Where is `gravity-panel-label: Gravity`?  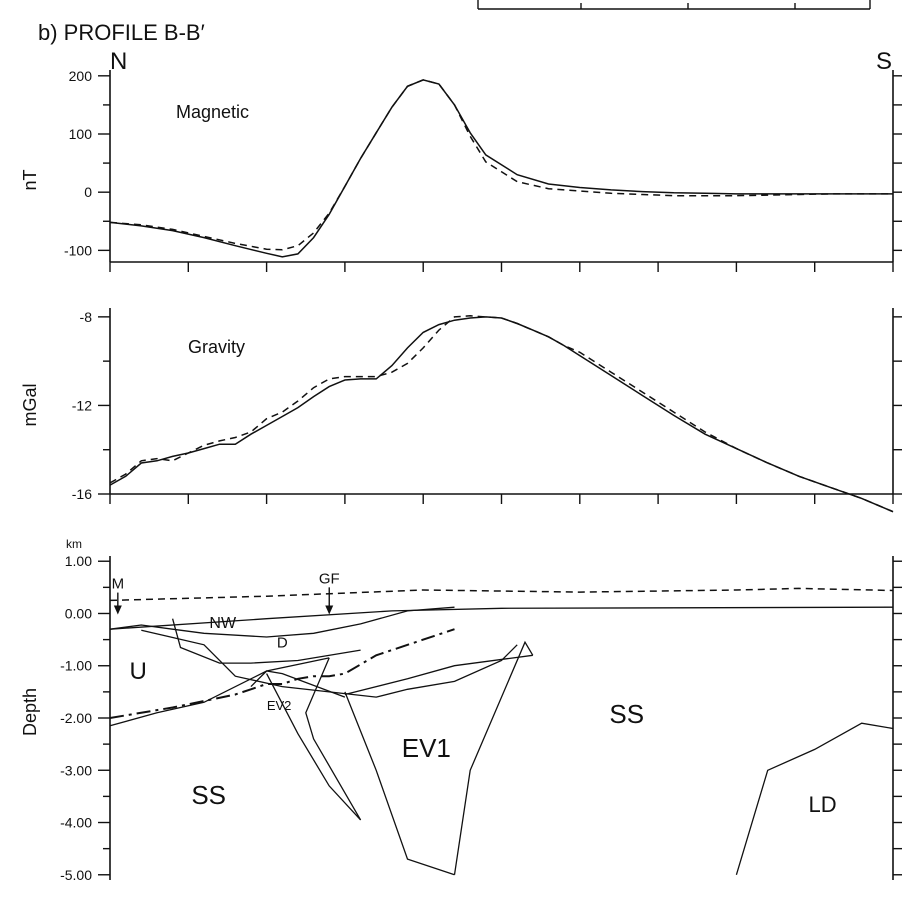 gravity-panel-label: Gravity is located at coordinates (216, 347).